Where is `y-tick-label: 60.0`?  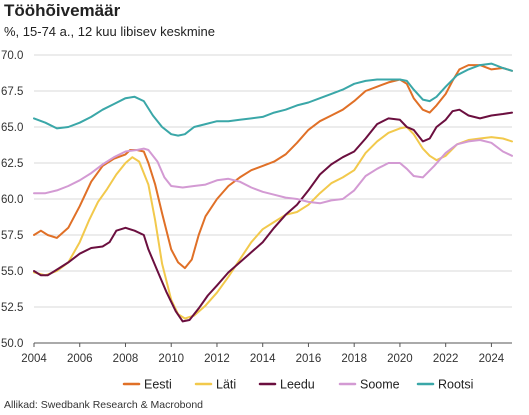 y-tick-label: 60.0 is located at coordinates (12, 200).